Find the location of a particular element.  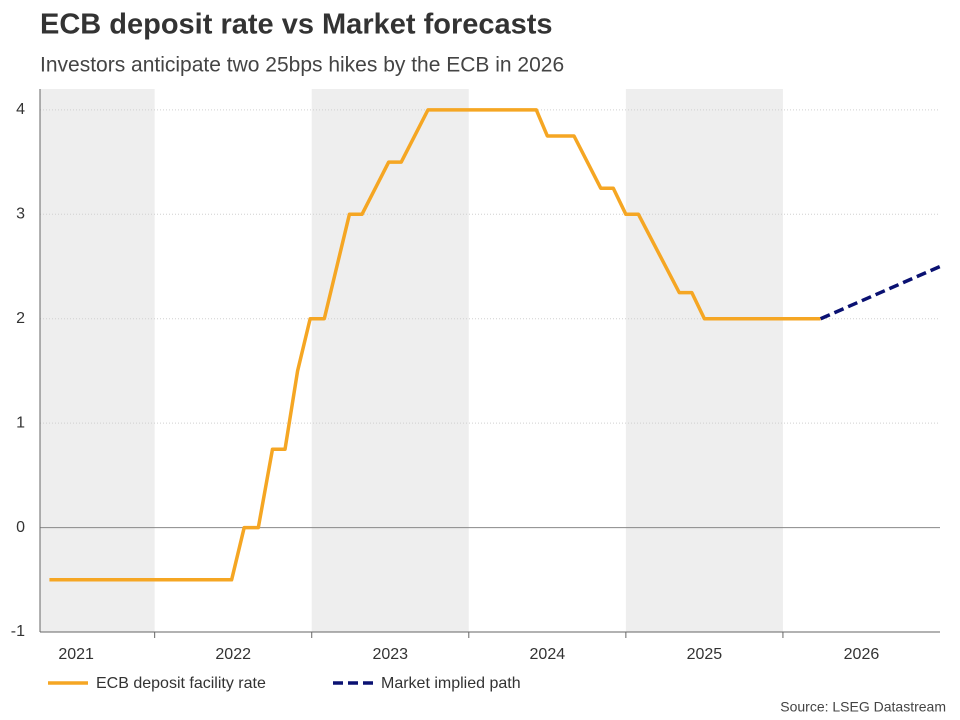

x-tick-label: 2023 is located at coordinates (390, 654).